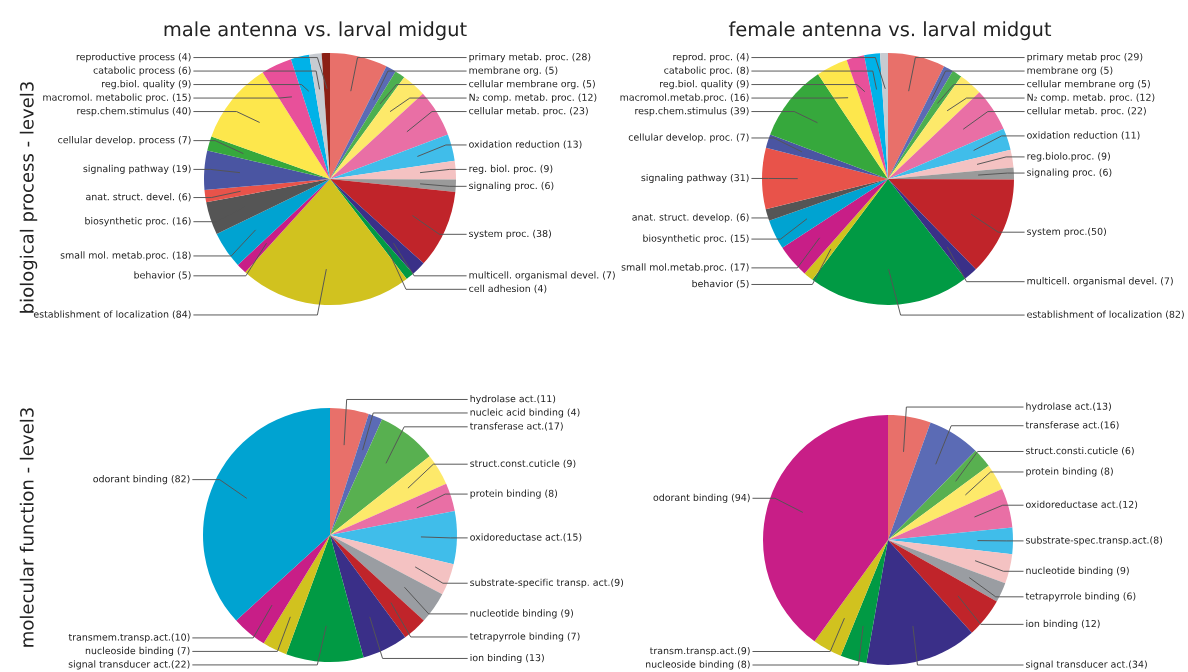 Image resolution: width=1188 pixels, height=672 pixels. Describe the element at coordinates (711, 57) in the screenshot. I see `slice-label: reprod. proc. (4)` at that location.